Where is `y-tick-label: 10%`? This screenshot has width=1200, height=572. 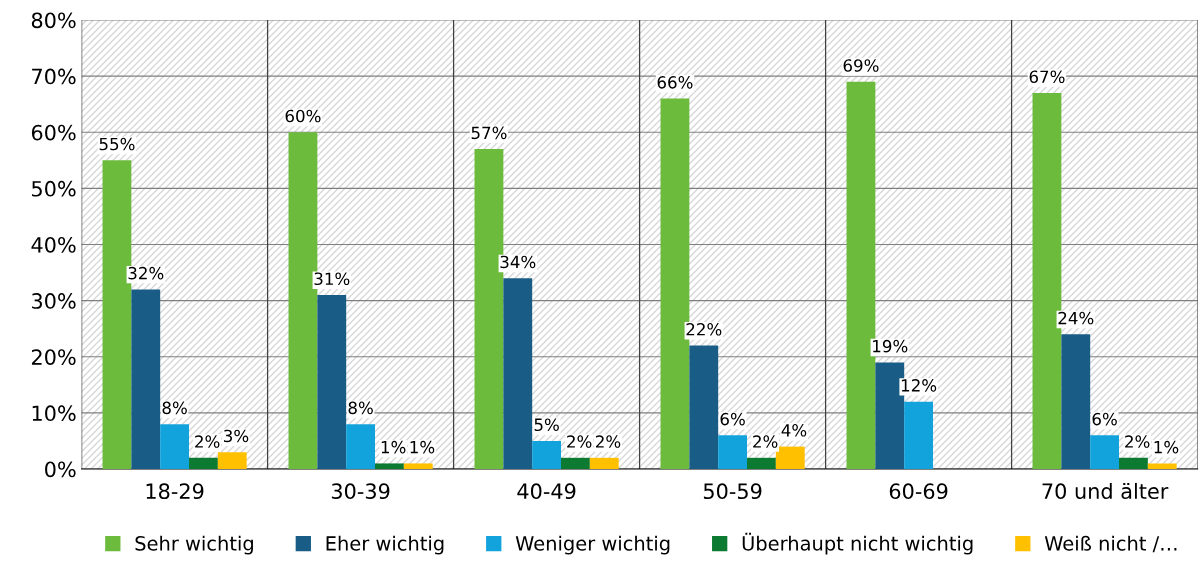 y-tick-label: 10% is located at coordinates (54, 413).